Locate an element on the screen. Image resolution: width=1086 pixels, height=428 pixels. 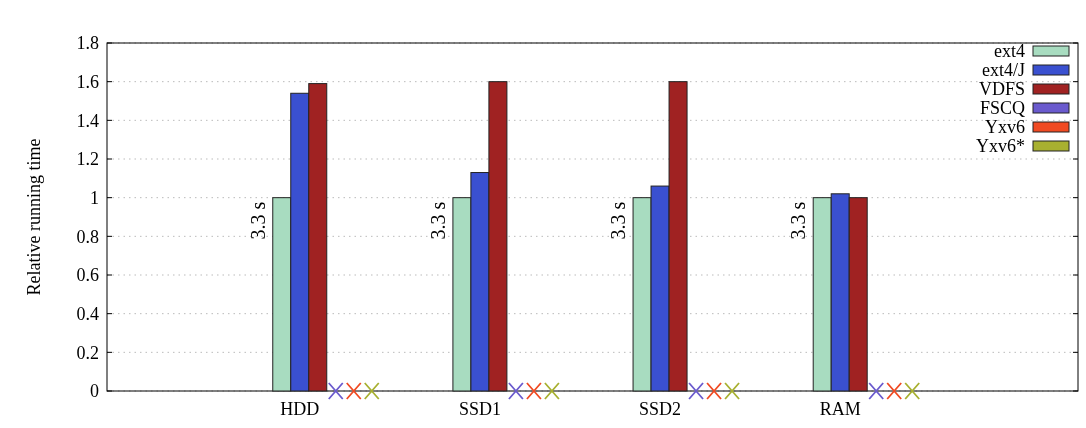
y-tick-label: 1.8 is located at coordinates (87, 43).